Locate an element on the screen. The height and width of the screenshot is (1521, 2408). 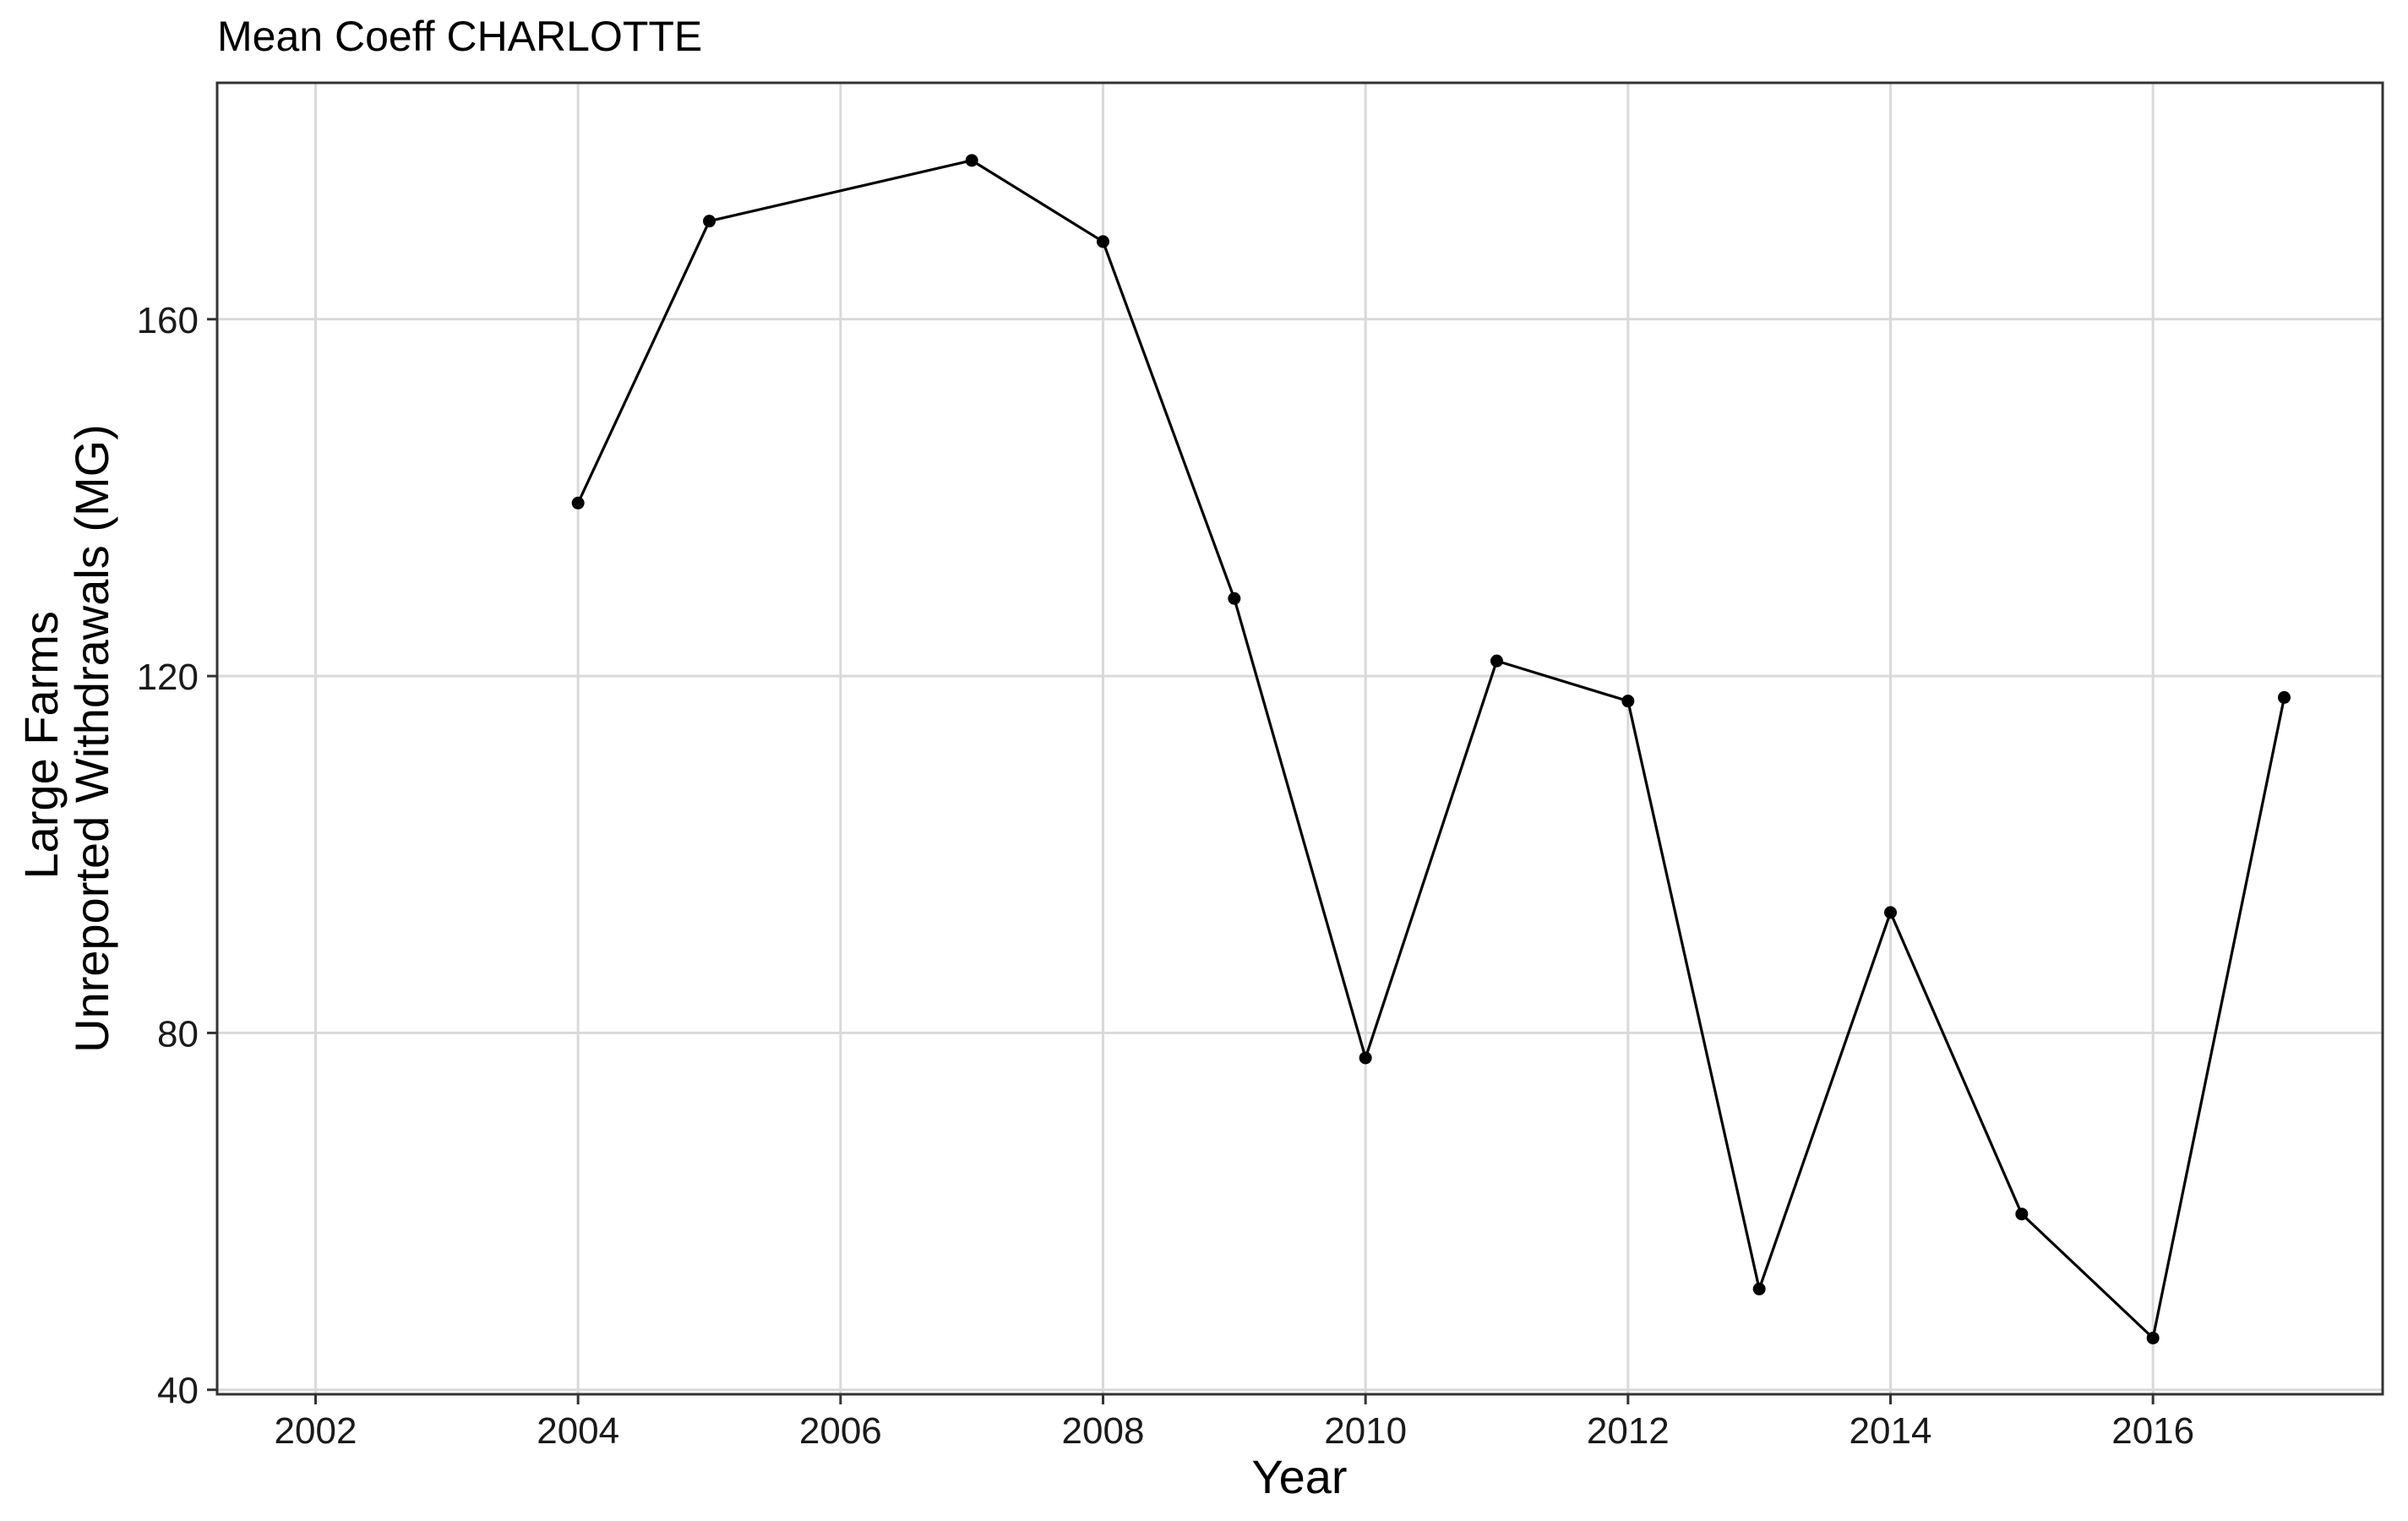
x-tick-label: 2006 is located at coordinates (840, 1431).